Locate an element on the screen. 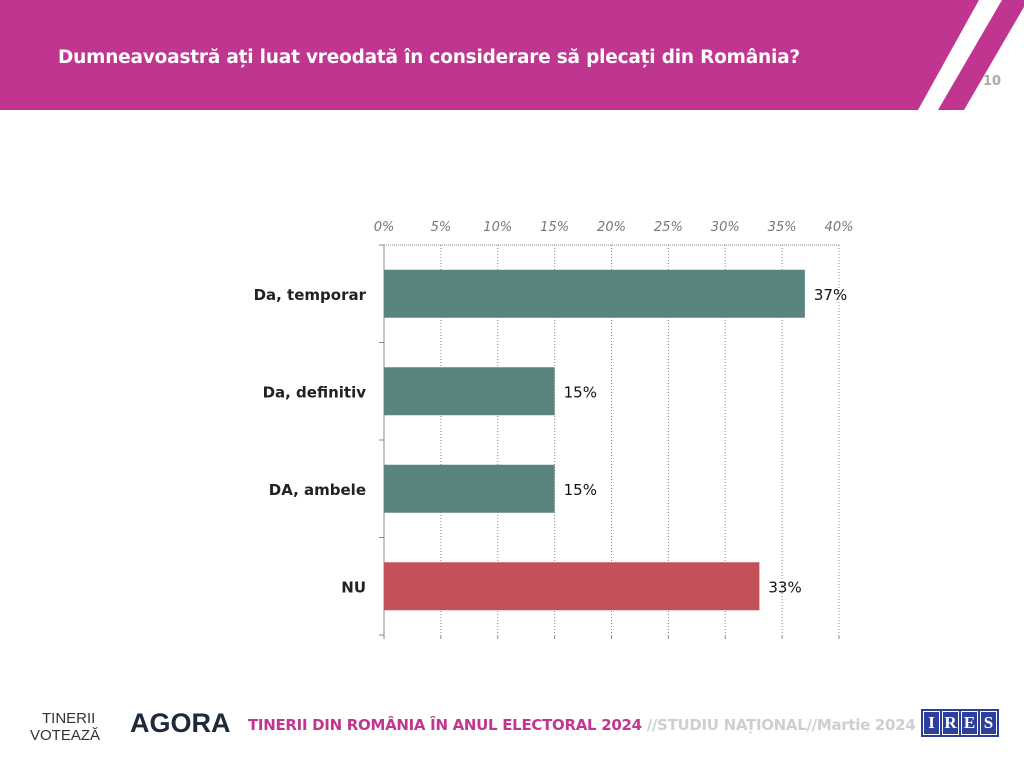 This screenshot has width=1024, height=768. logo-tinerii-line2: VOTEAZĂ is located at coordinates (65, 735).